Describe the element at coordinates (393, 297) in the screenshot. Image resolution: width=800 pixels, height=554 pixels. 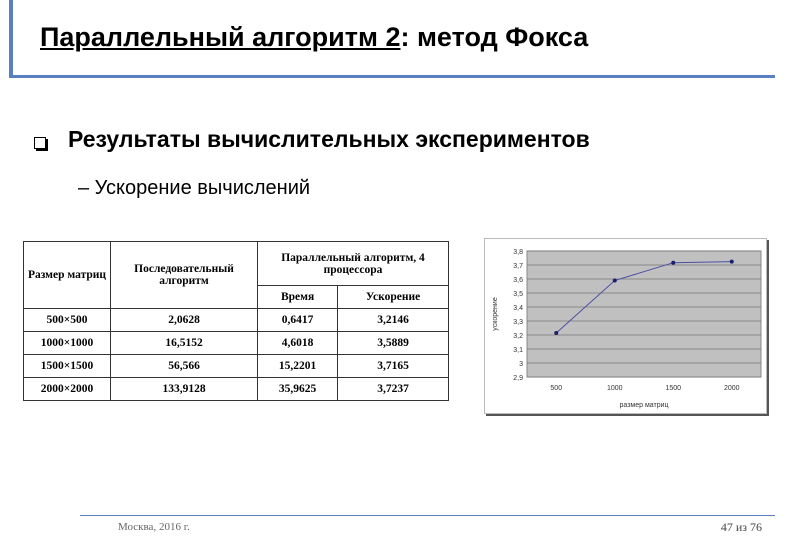
I see `header-speedup: Ускорение` at that location.